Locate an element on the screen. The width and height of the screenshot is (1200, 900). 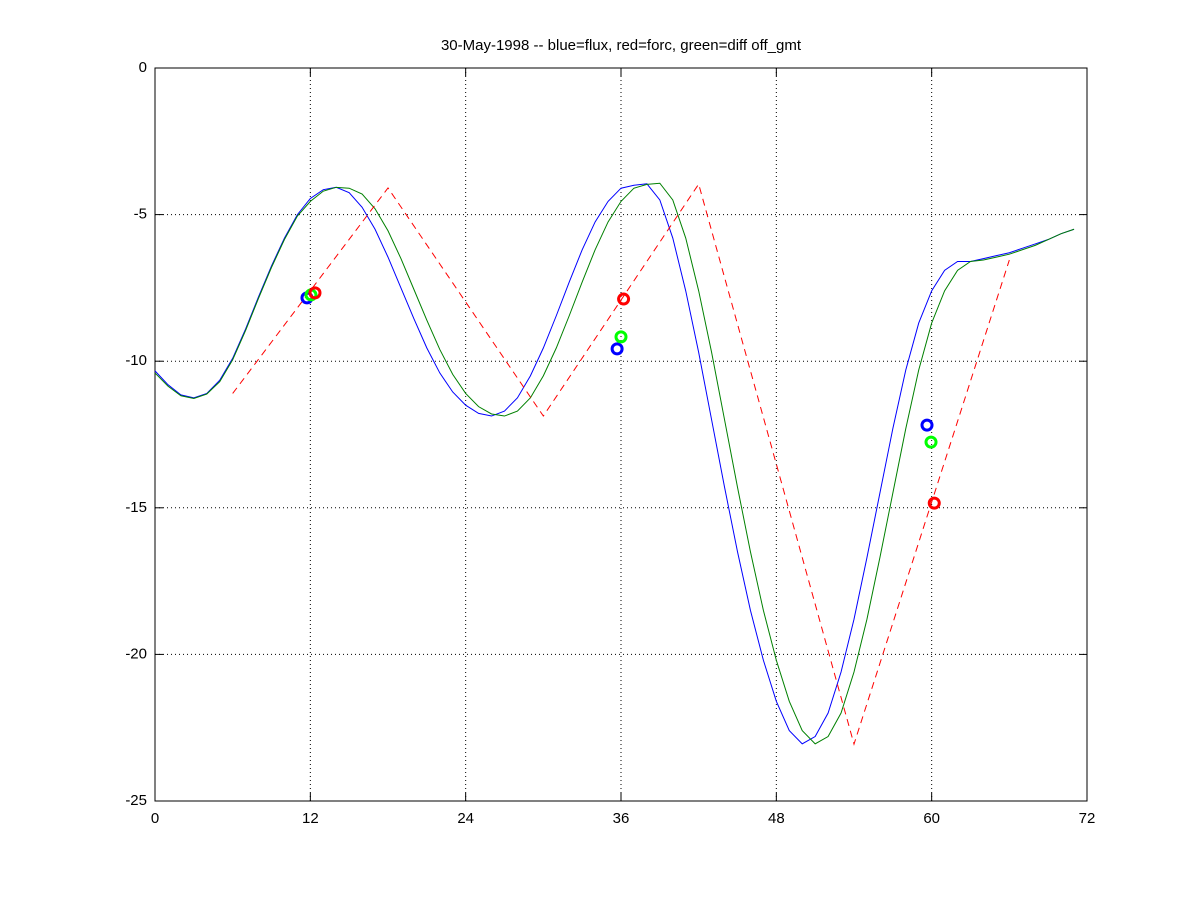
y-tick-label: -5 is located at coordinates (140, 214).